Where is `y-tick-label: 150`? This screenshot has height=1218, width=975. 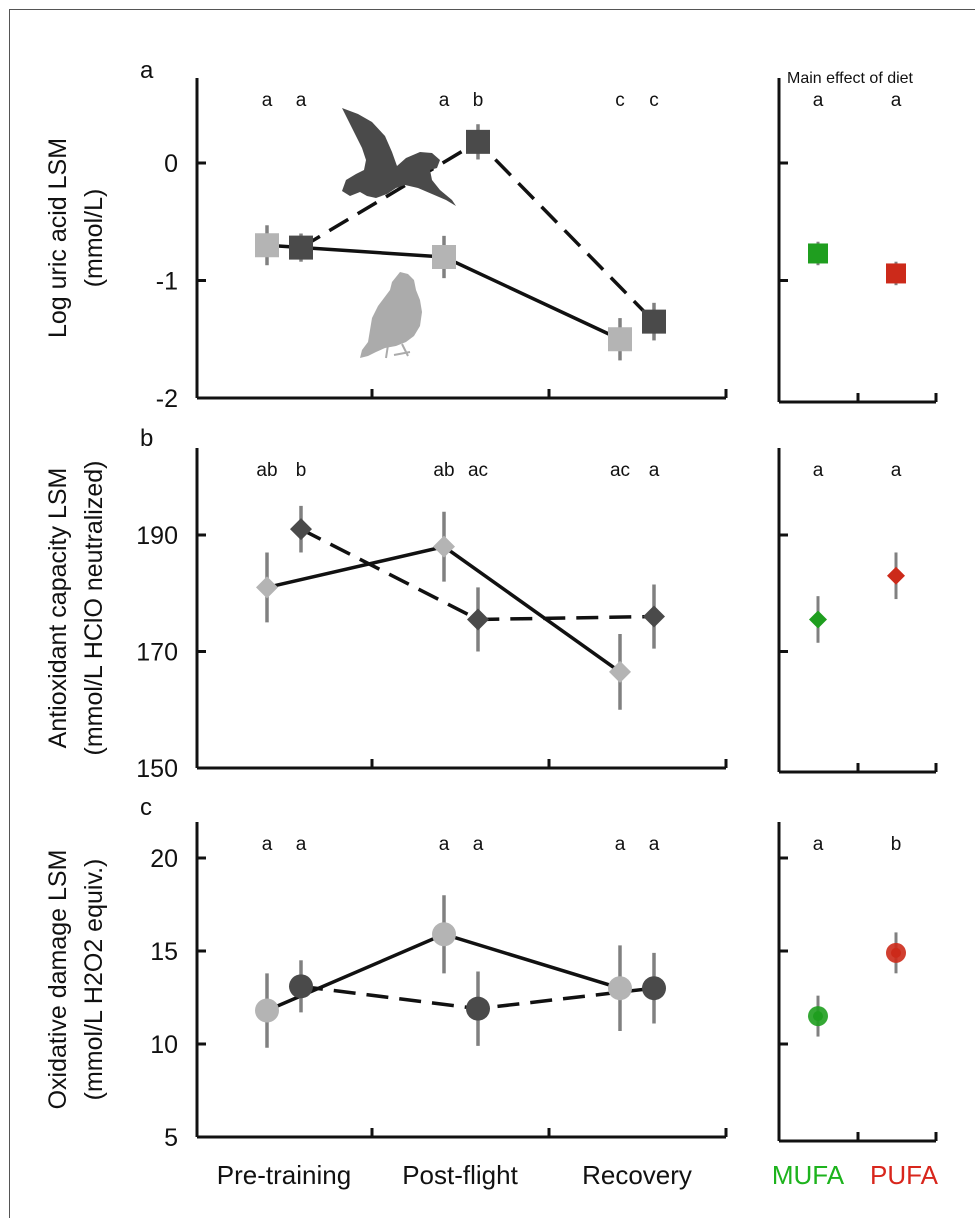
y-tick-label: 150 is located at coordinates (157, 769).